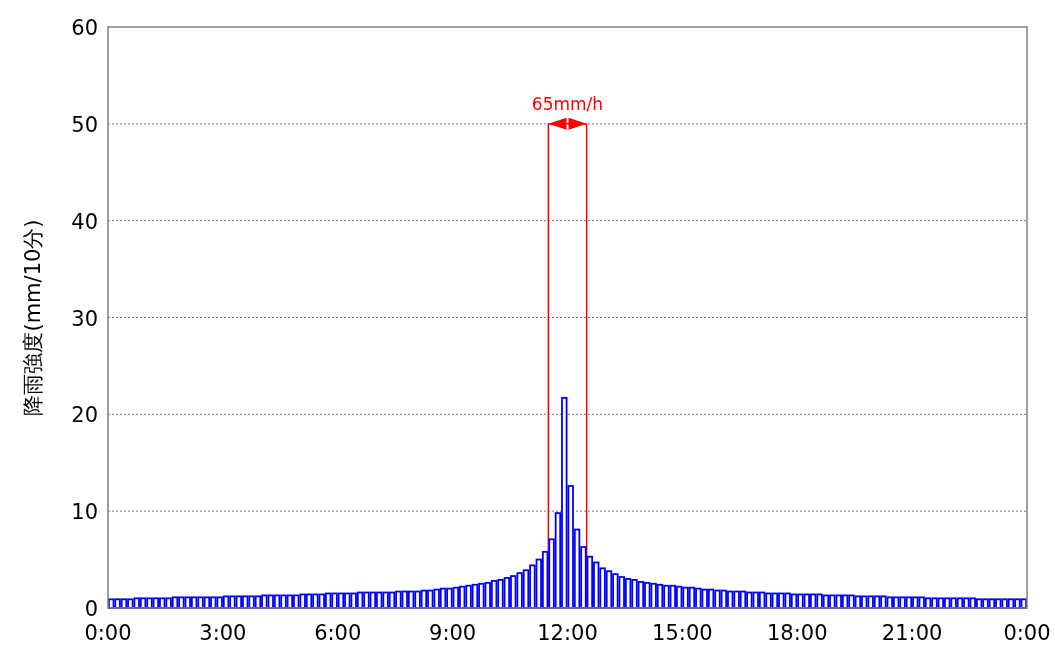 This screenshot has height=652, width=1055. What do you see at coordinates (567, 633) in the screenshot?
I see `x-tick-label: 12:00` at bounding box center [567, 633].